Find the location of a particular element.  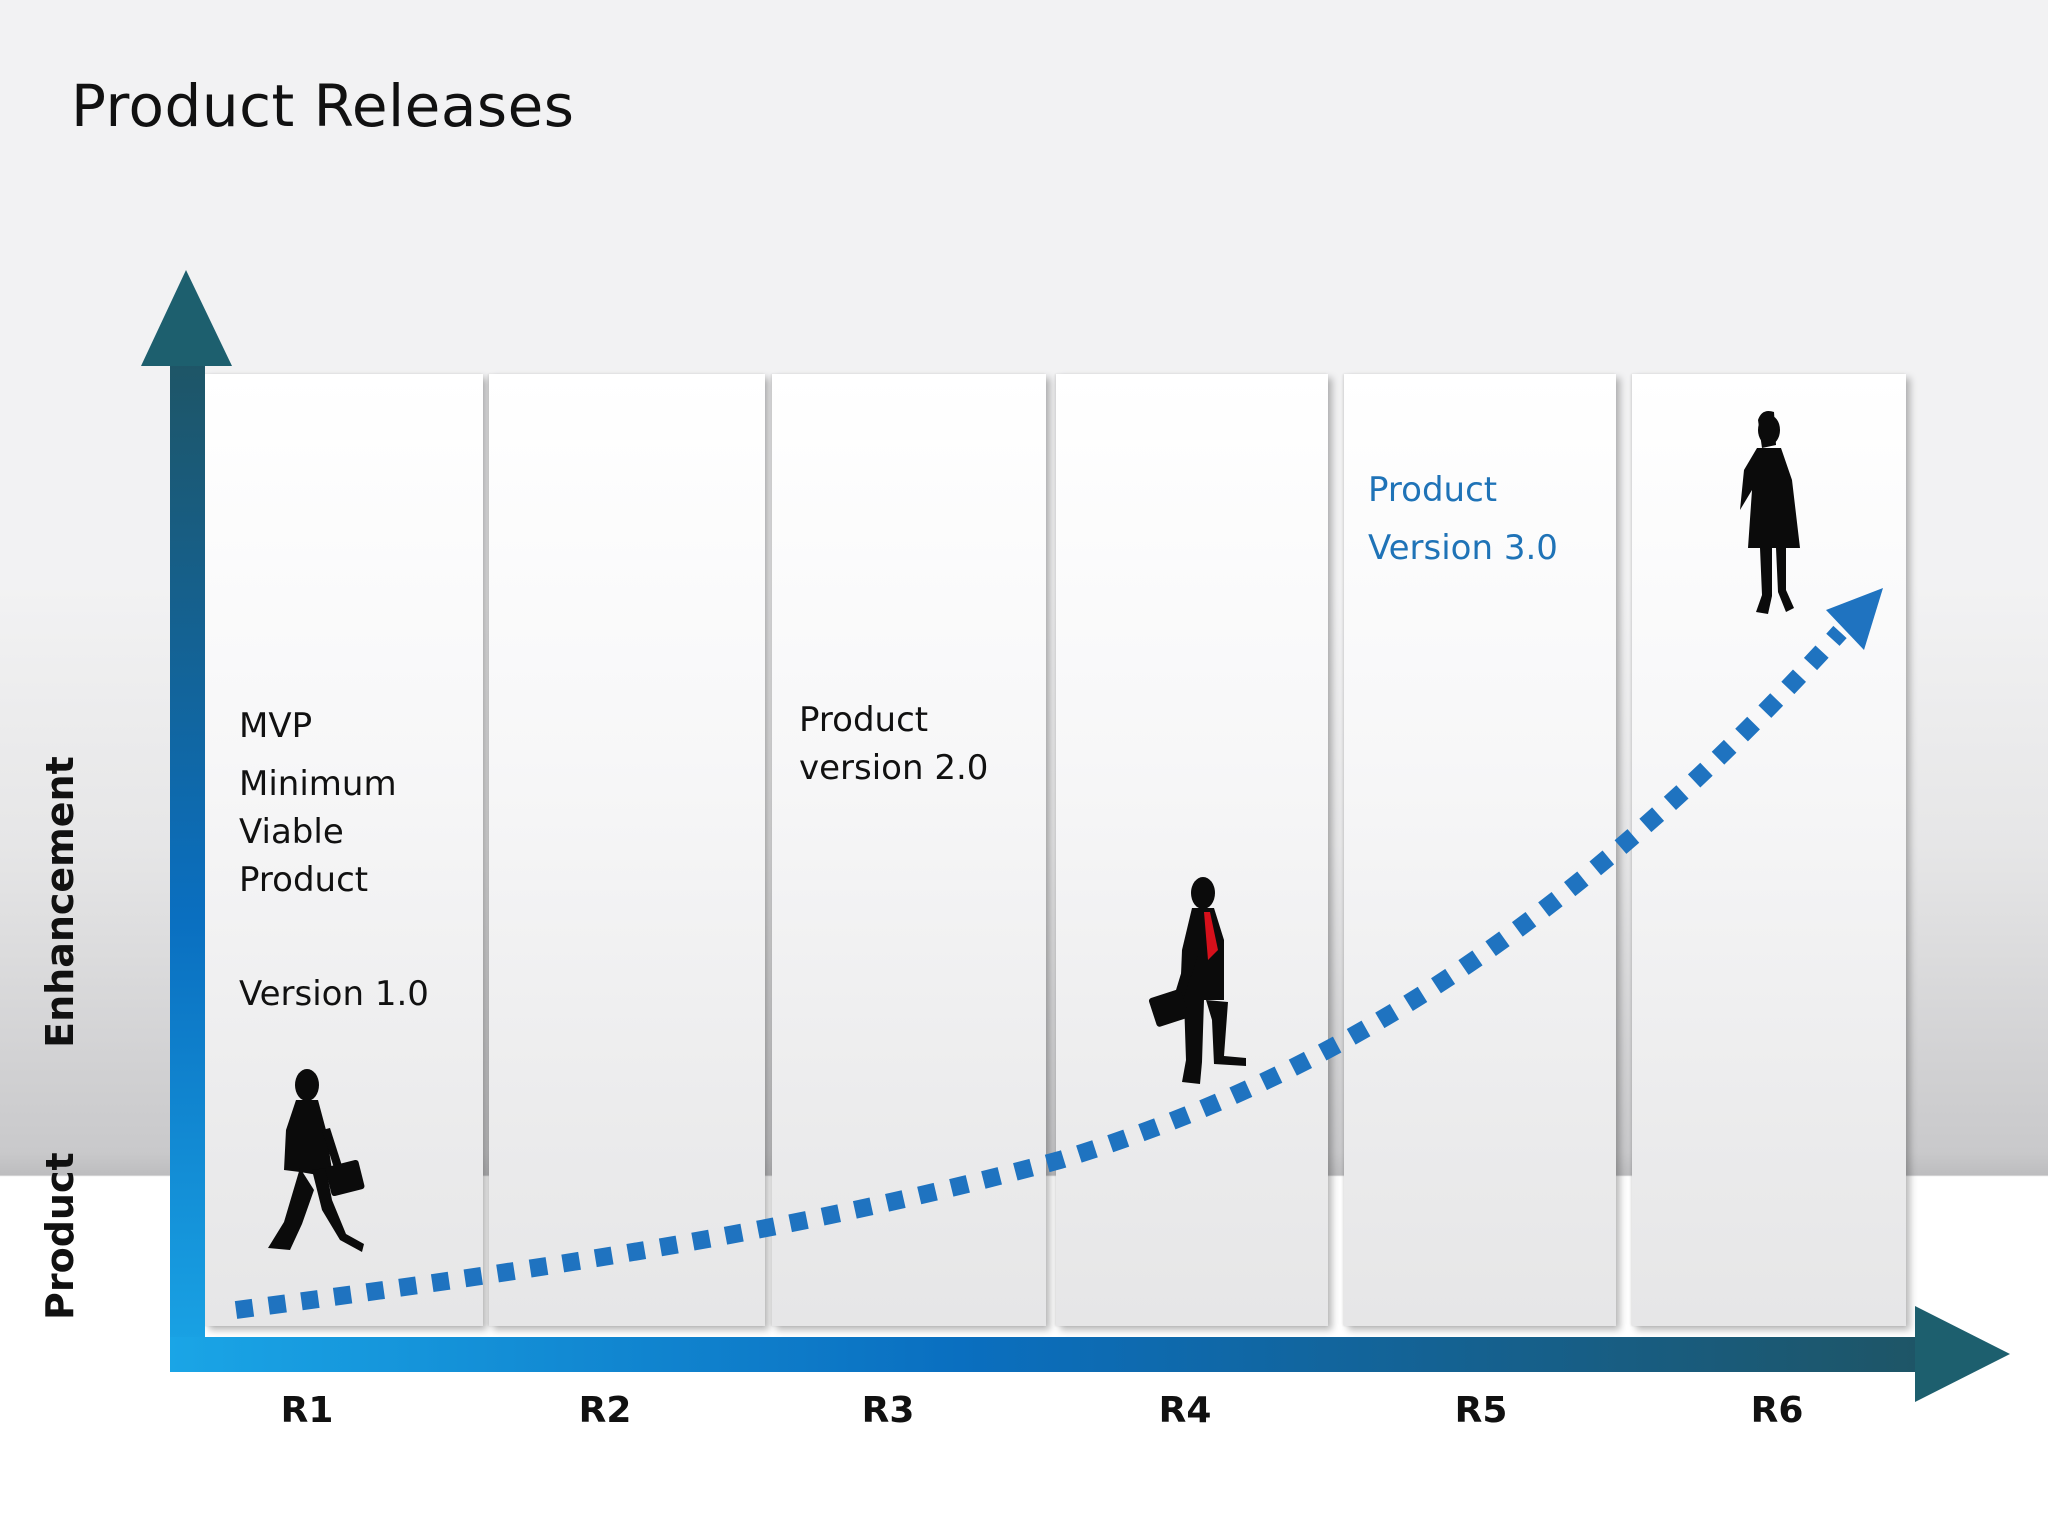

release-column-r1: MVP Minimum Viable Product Version 1.0 is located at coordinates (344, 850).